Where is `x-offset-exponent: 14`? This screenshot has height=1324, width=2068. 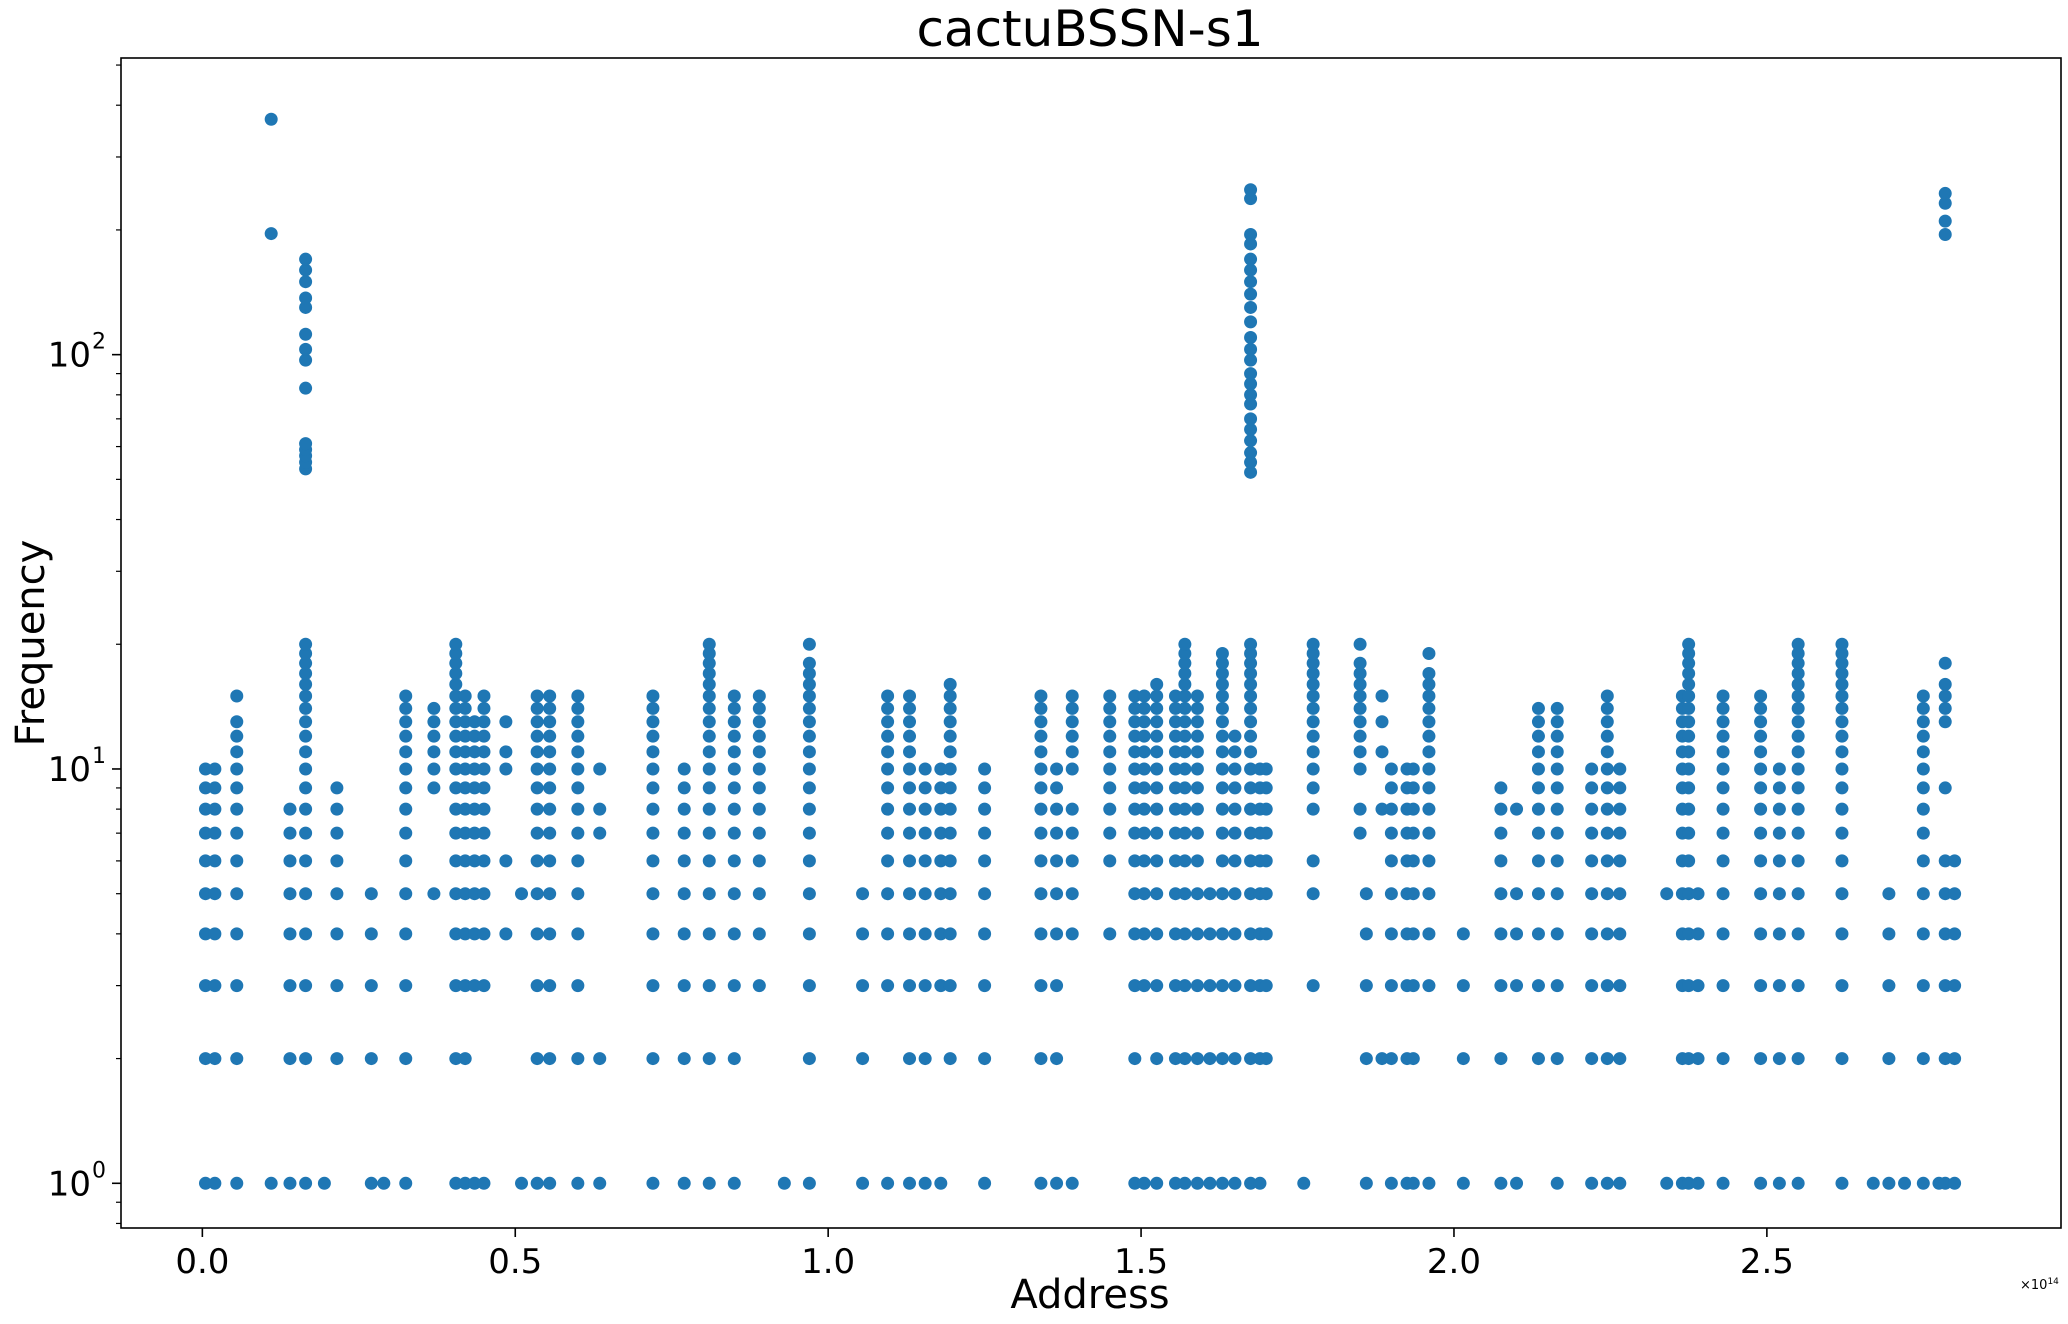
x-offset-exponent: 14 is located at coordinates (2053, 1282).